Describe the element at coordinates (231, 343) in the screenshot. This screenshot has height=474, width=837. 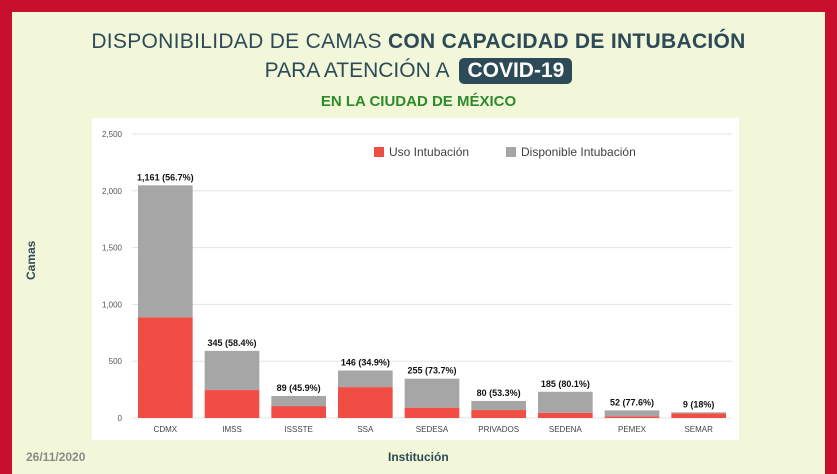
I see `data-label: 345 (58.4%)` at that location.